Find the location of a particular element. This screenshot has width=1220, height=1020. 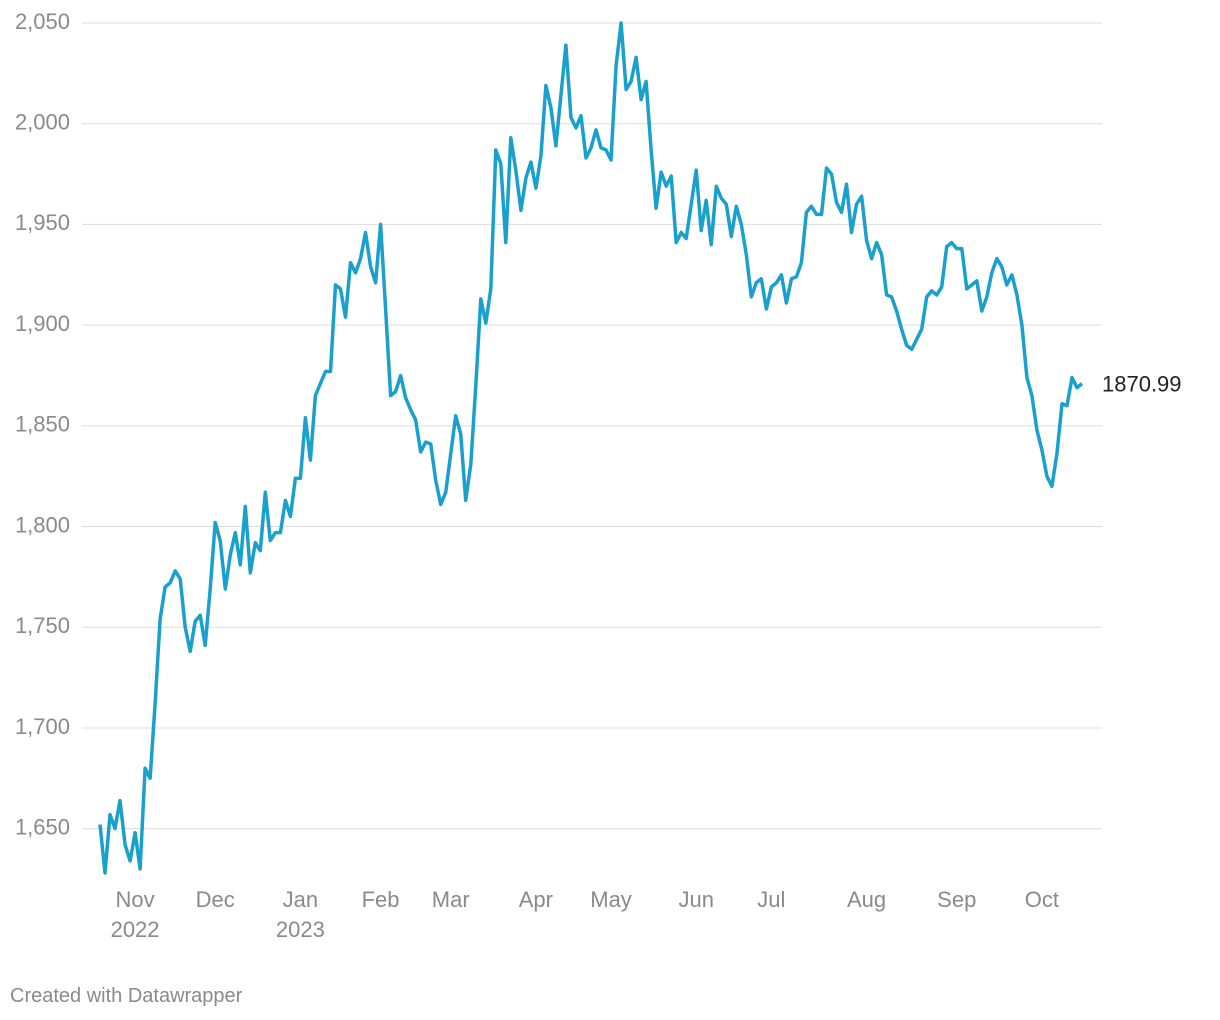

x-tick-label: Apr is located at coordinates (535, 899).